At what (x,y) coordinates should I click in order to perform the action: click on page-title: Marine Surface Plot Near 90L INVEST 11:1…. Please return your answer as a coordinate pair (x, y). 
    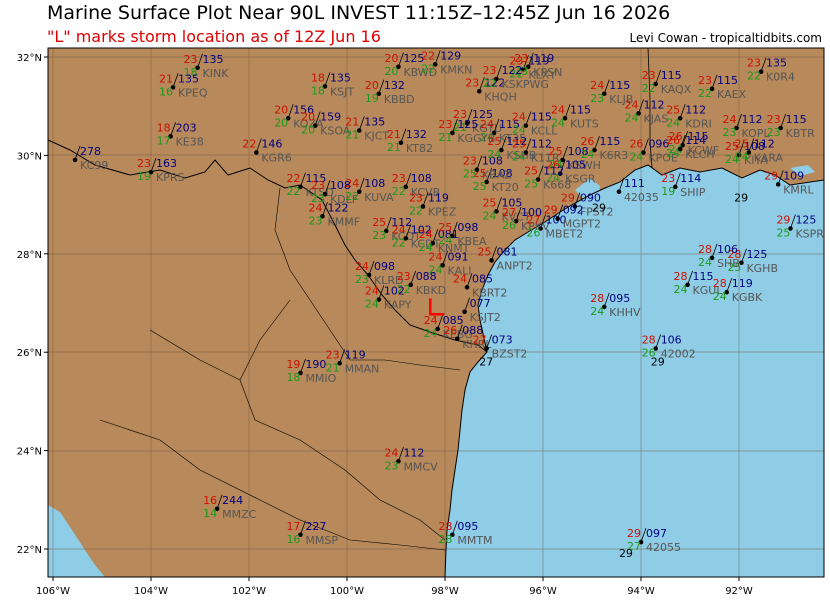
    Looking at the image, I should click on (359, 13).